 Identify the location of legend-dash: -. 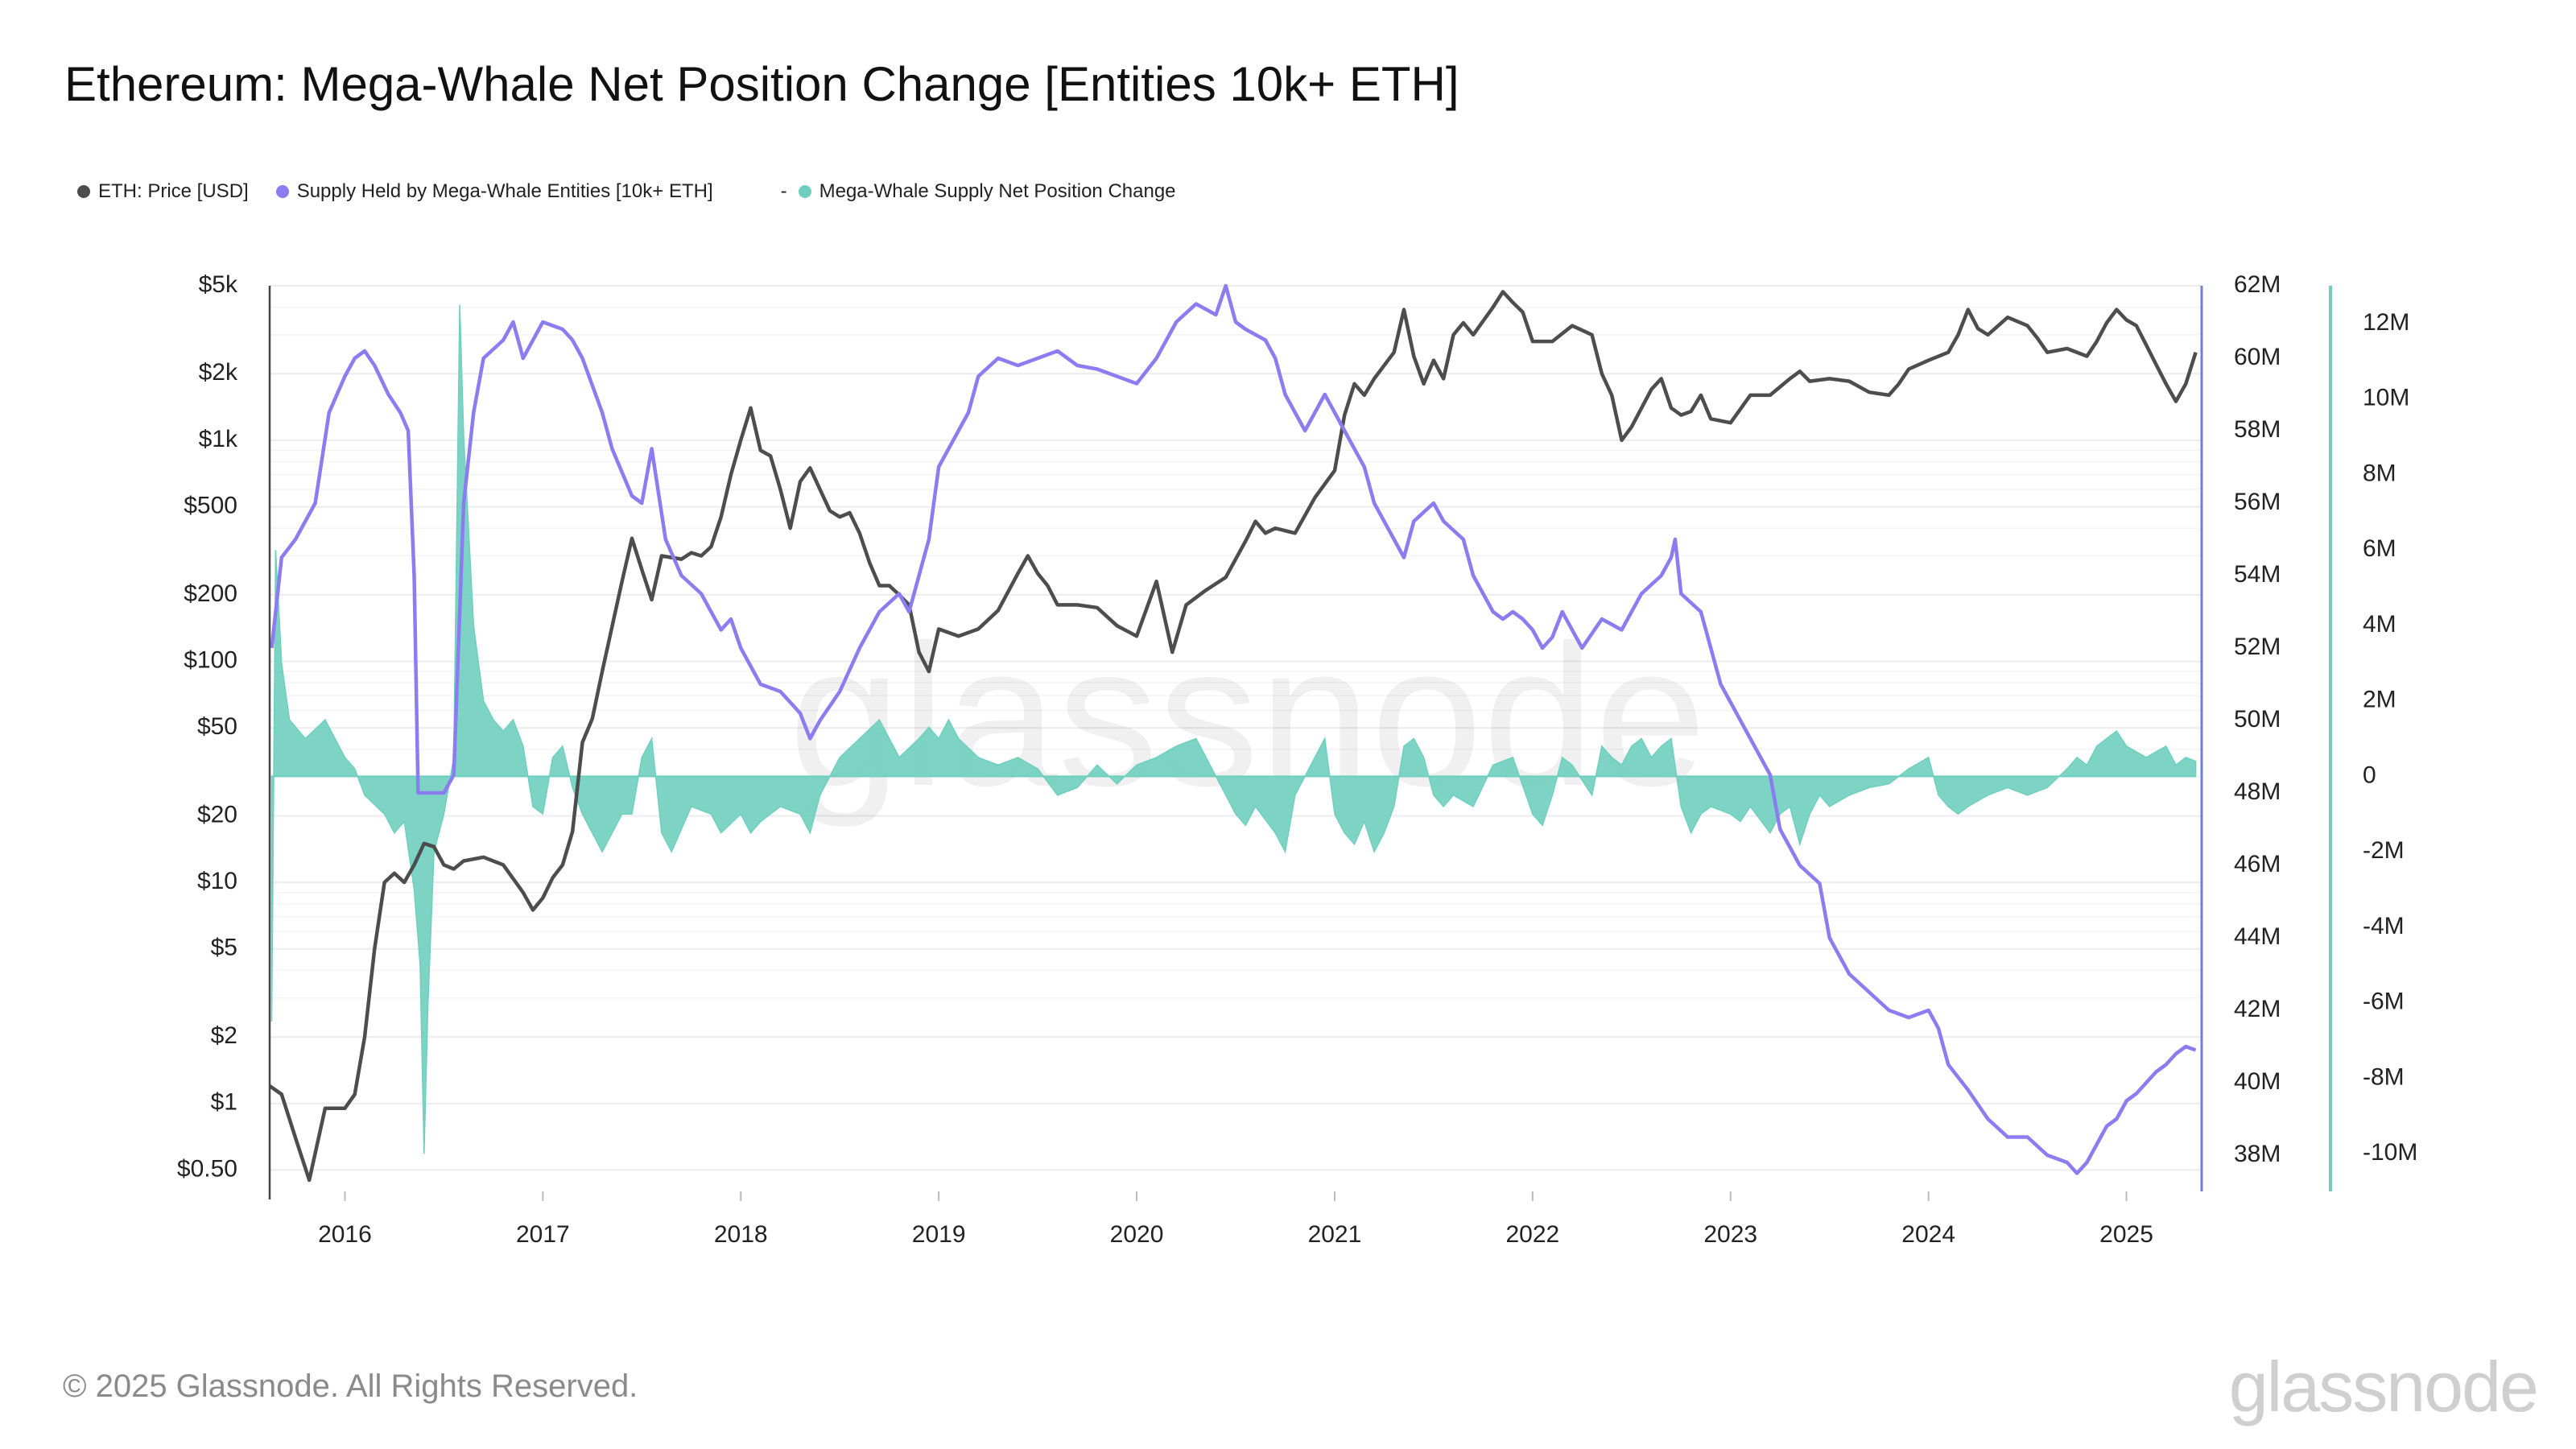
(783, 191).